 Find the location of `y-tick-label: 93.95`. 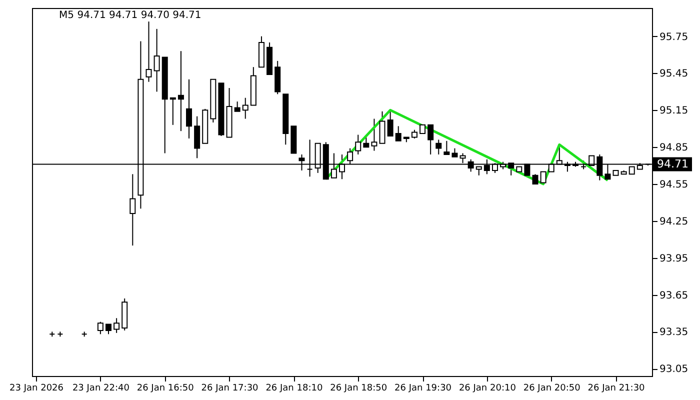

y-tick-label: 93.95 is located at coordinates (674, 258).